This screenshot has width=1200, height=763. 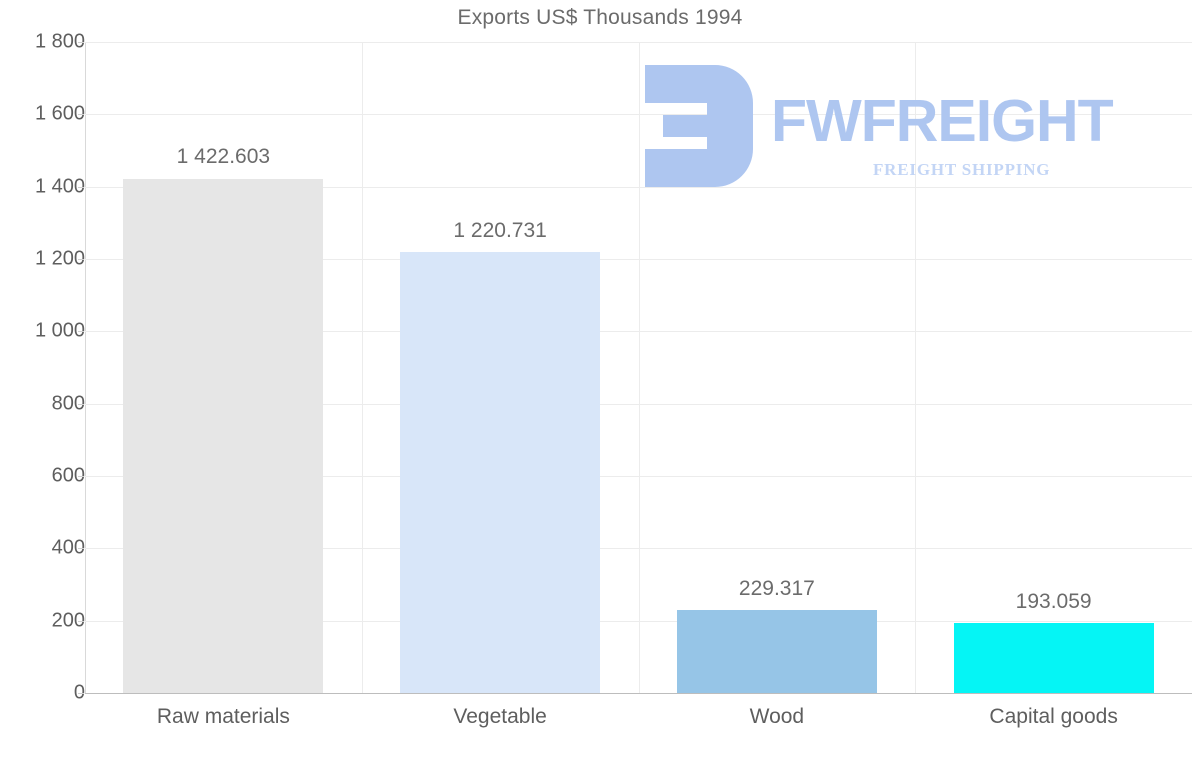 What do you see at coordinates (68, 547) in the screenshot?
I see `y-axis-tick-label: 400` at bounding box center [68, 547].